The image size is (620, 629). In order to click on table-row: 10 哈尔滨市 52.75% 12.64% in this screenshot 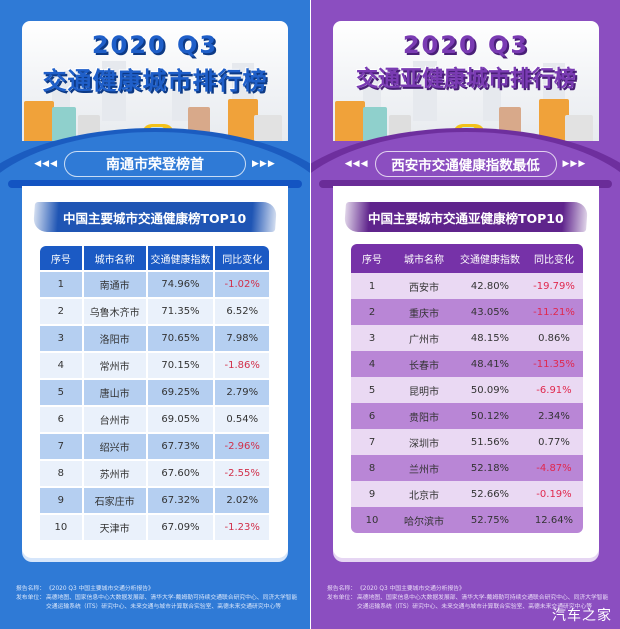, I will do `click(467, 520)`.